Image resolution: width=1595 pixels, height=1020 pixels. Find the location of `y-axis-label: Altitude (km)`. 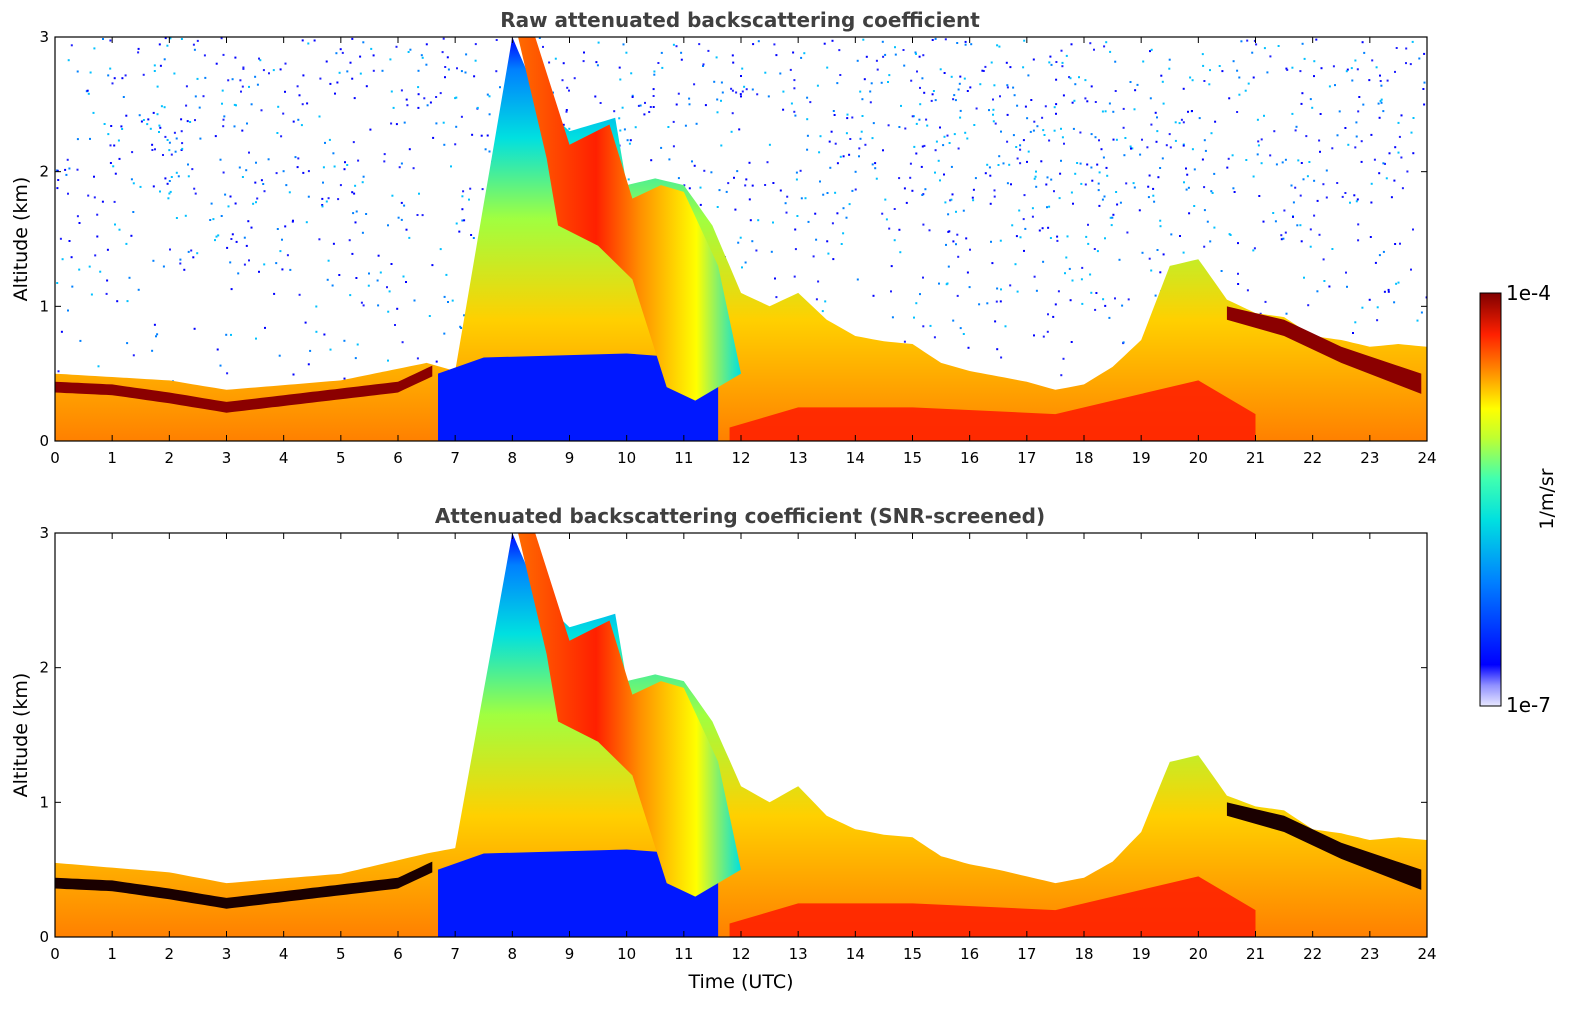

y-axis-label: Altitude (km) is located at coordinates (21, 239).